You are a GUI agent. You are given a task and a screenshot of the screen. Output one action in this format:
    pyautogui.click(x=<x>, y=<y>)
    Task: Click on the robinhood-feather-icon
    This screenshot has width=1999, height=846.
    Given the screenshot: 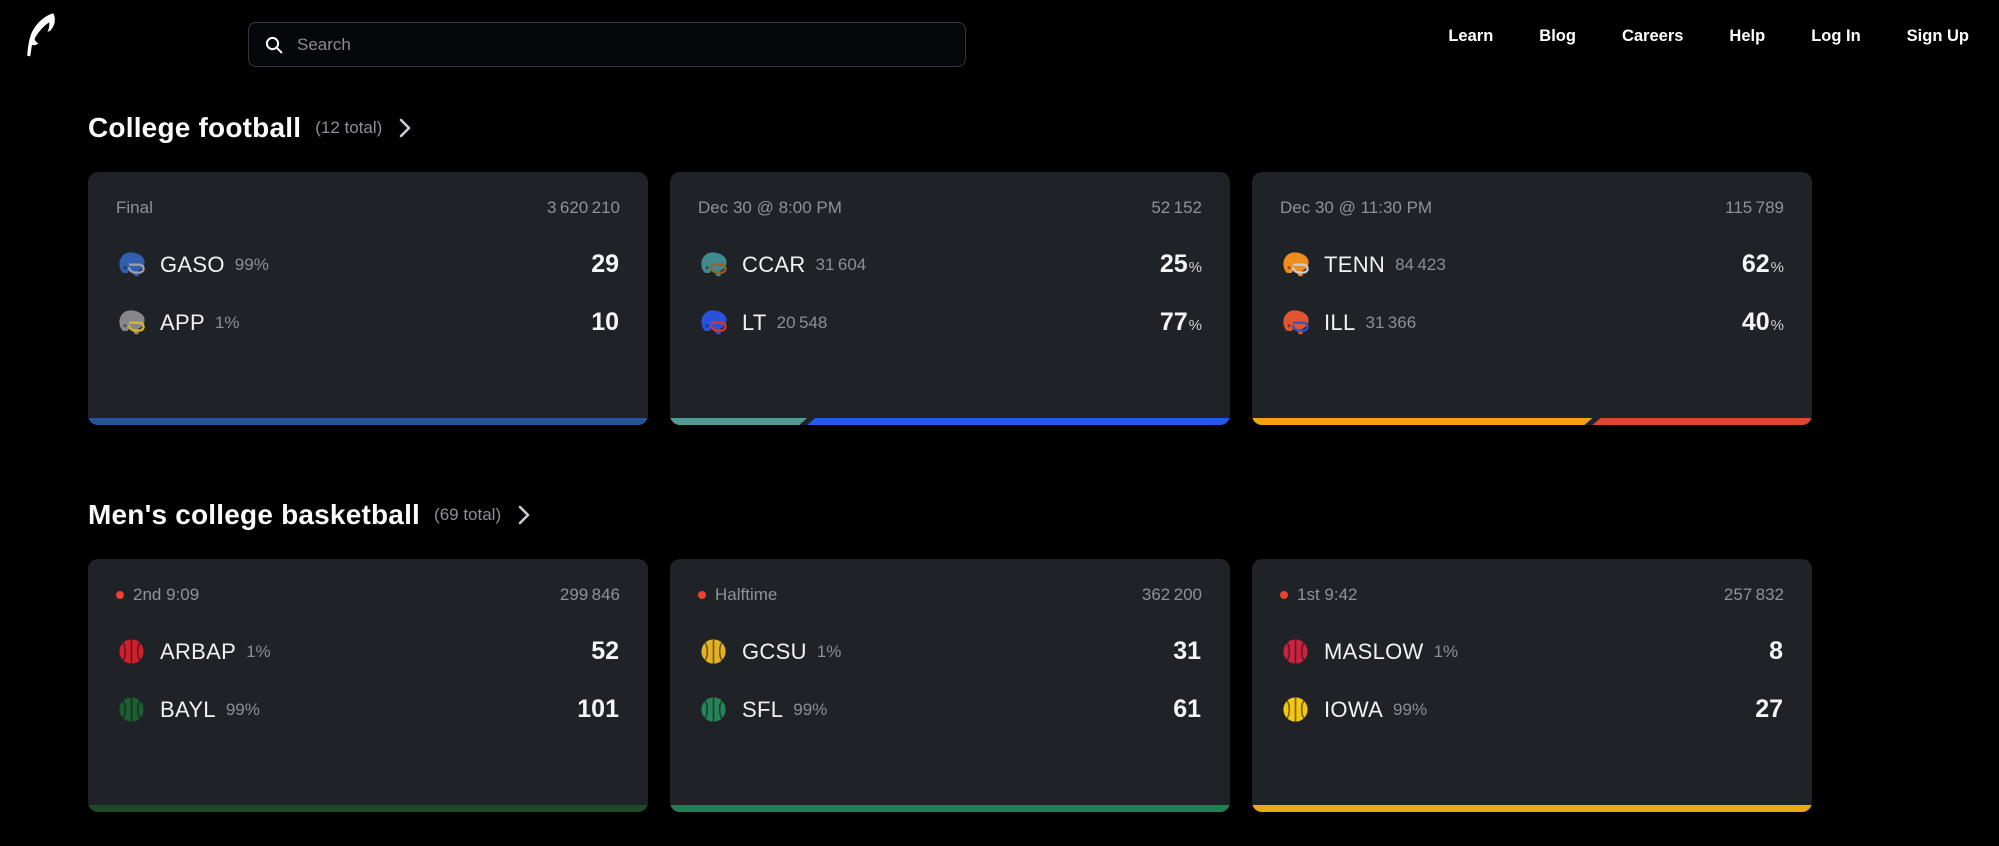 What is the action you would take?
    pyautogui.click(x=41, y=37)
    